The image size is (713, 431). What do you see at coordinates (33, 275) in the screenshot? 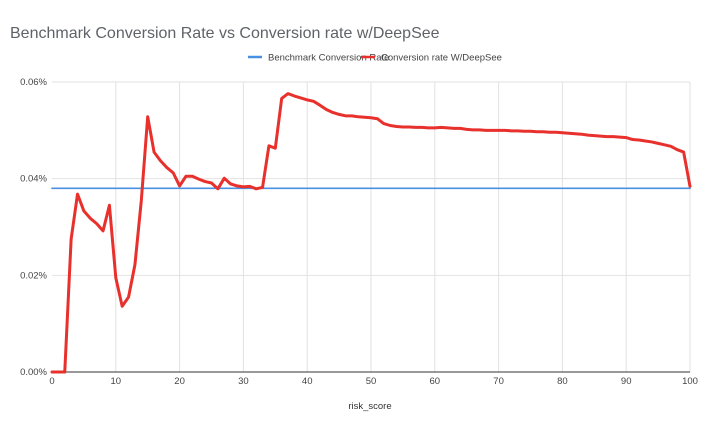
I see `y-tick-label: 0.02%` at bounding box center [33, 275].